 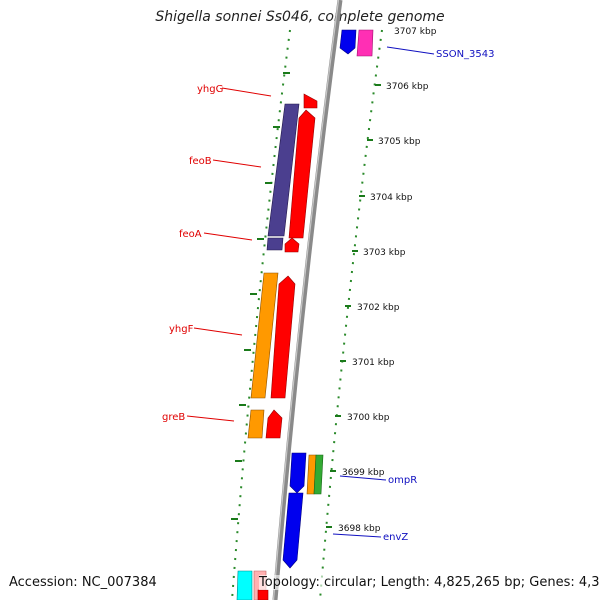 I want to click on gene-red-small-top, so click(x=310, y=101).